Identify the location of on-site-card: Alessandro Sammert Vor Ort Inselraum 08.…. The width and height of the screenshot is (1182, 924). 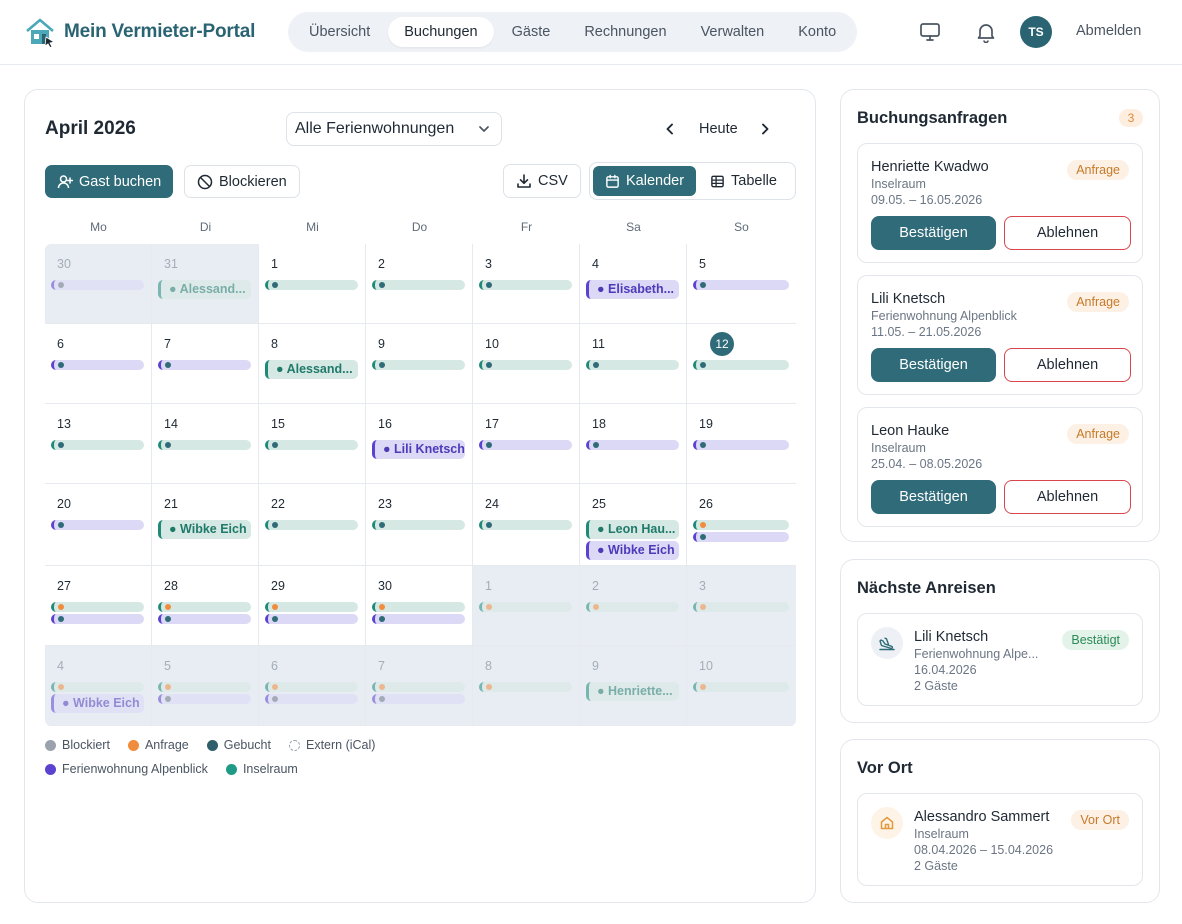
(1000, 839).